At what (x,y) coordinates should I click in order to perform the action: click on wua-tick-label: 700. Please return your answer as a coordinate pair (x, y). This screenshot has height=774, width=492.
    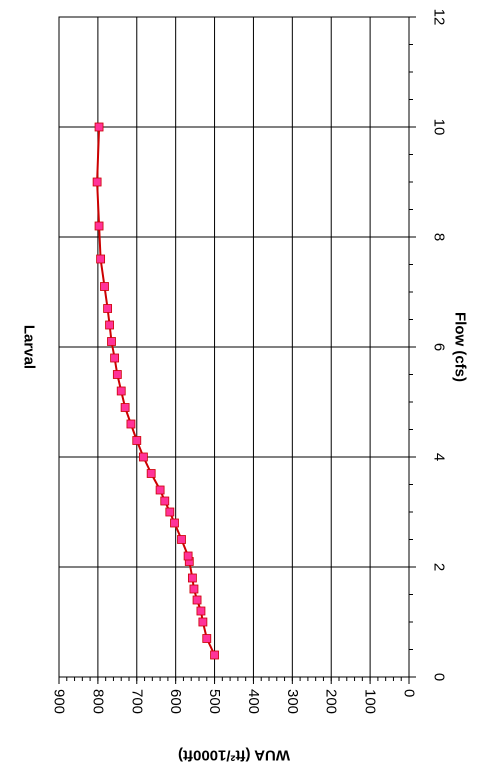
    Looking at the image, I should click on (136, 701).